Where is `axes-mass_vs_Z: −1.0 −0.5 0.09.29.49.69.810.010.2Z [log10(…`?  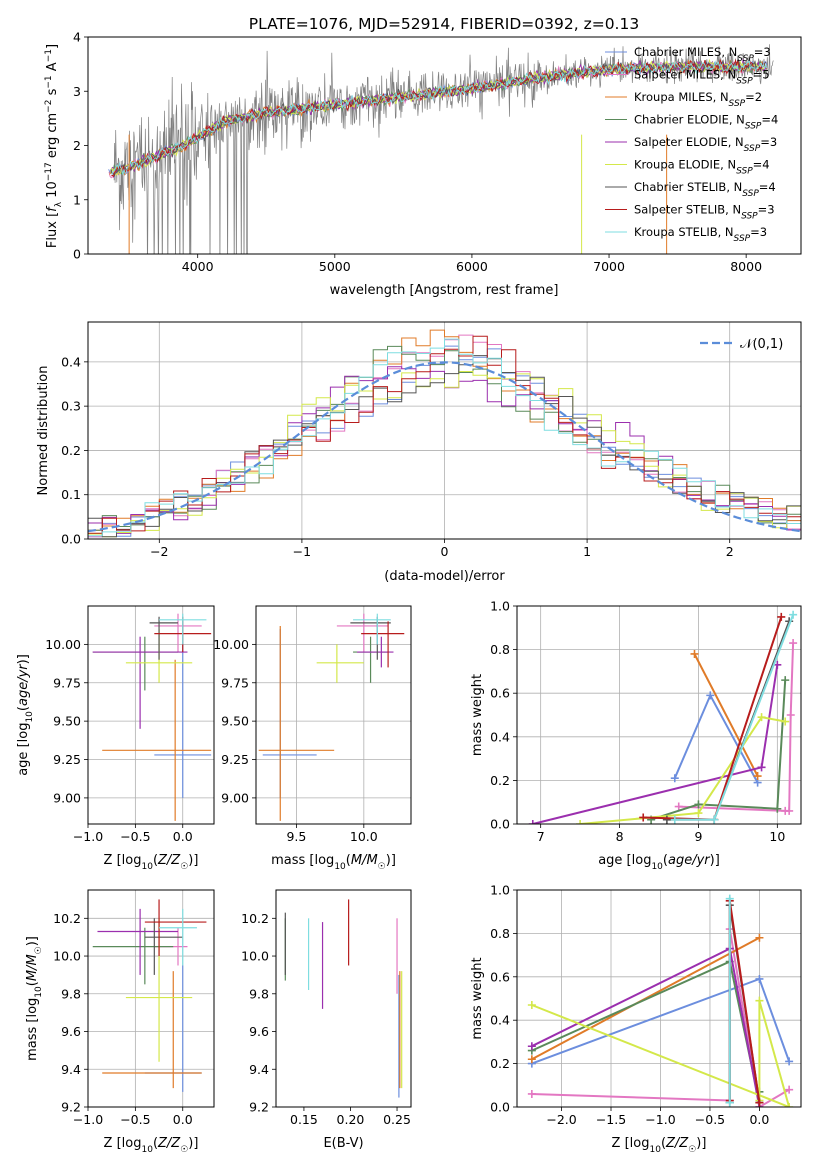 axes-mass_vs_Z: −1.0 −0.5 0.09.29.49.69.810.010.2Z [log10(… is located at coordinates (120, 1022).